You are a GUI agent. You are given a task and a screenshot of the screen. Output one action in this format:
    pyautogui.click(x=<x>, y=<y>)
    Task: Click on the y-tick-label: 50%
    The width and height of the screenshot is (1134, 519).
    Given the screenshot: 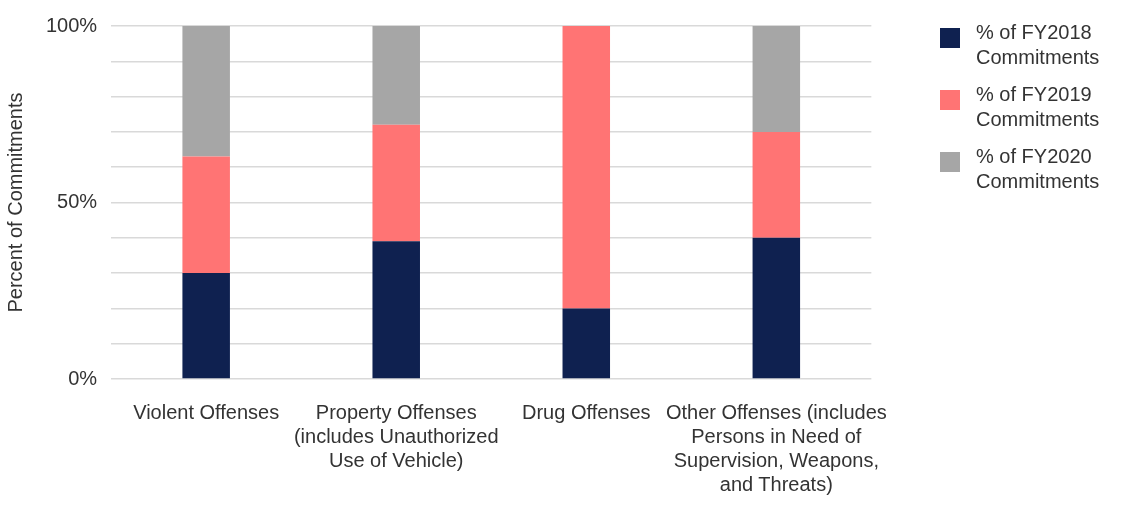 What is the action you would take?
    pyautogui.click(x=77, y=201)
    